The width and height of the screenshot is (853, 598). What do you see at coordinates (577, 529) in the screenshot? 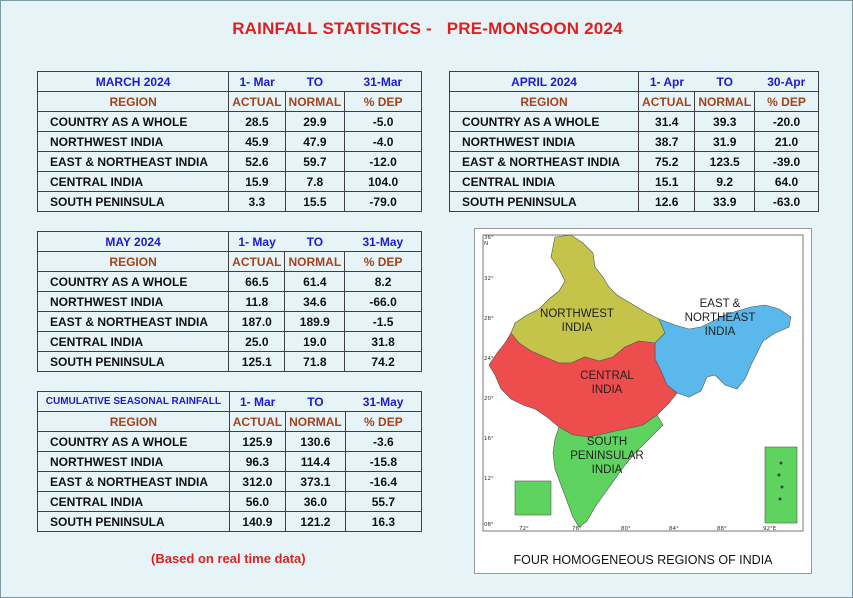
I see `lon-tick: 76°` at bounding box center [577, 529].